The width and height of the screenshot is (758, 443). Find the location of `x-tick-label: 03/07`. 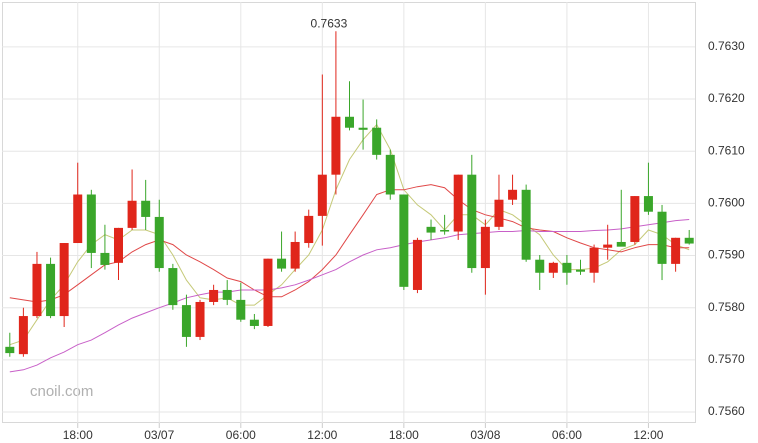

x-tick-label: 03/07 is located at coordinates (159, 435).